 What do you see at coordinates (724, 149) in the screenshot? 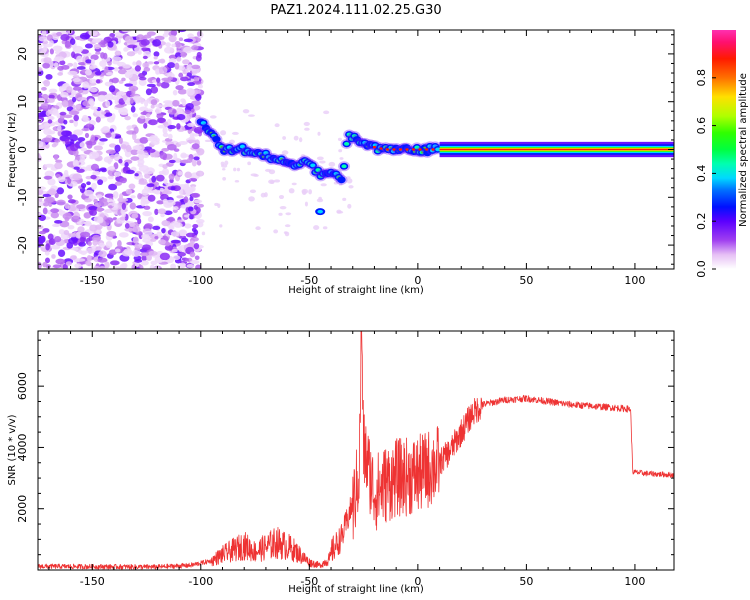
I see `colorbar-gradient` at bounding box center [724, 149].